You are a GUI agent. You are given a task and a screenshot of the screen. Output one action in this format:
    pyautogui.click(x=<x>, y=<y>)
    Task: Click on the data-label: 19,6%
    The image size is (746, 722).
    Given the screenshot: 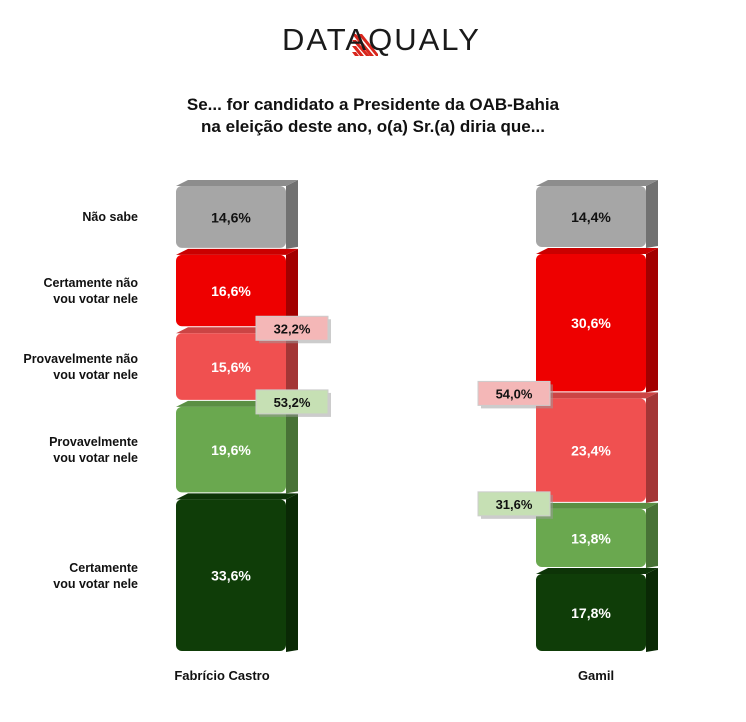 What is the action you would take?
    pyautogui.click(x=231, y=450)
    